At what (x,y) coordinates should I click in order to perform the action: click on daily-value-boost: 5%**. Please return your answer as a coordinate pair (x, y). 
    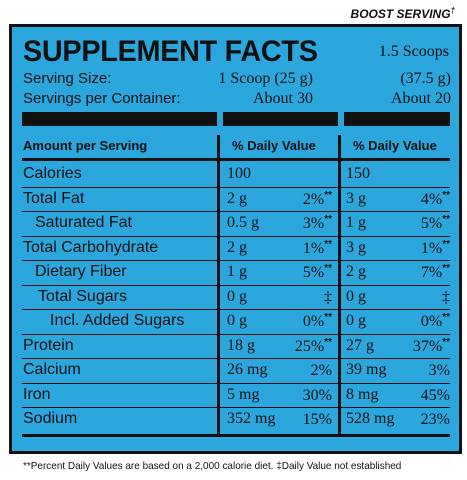
    Looking at the image, I should click on (435, 223).